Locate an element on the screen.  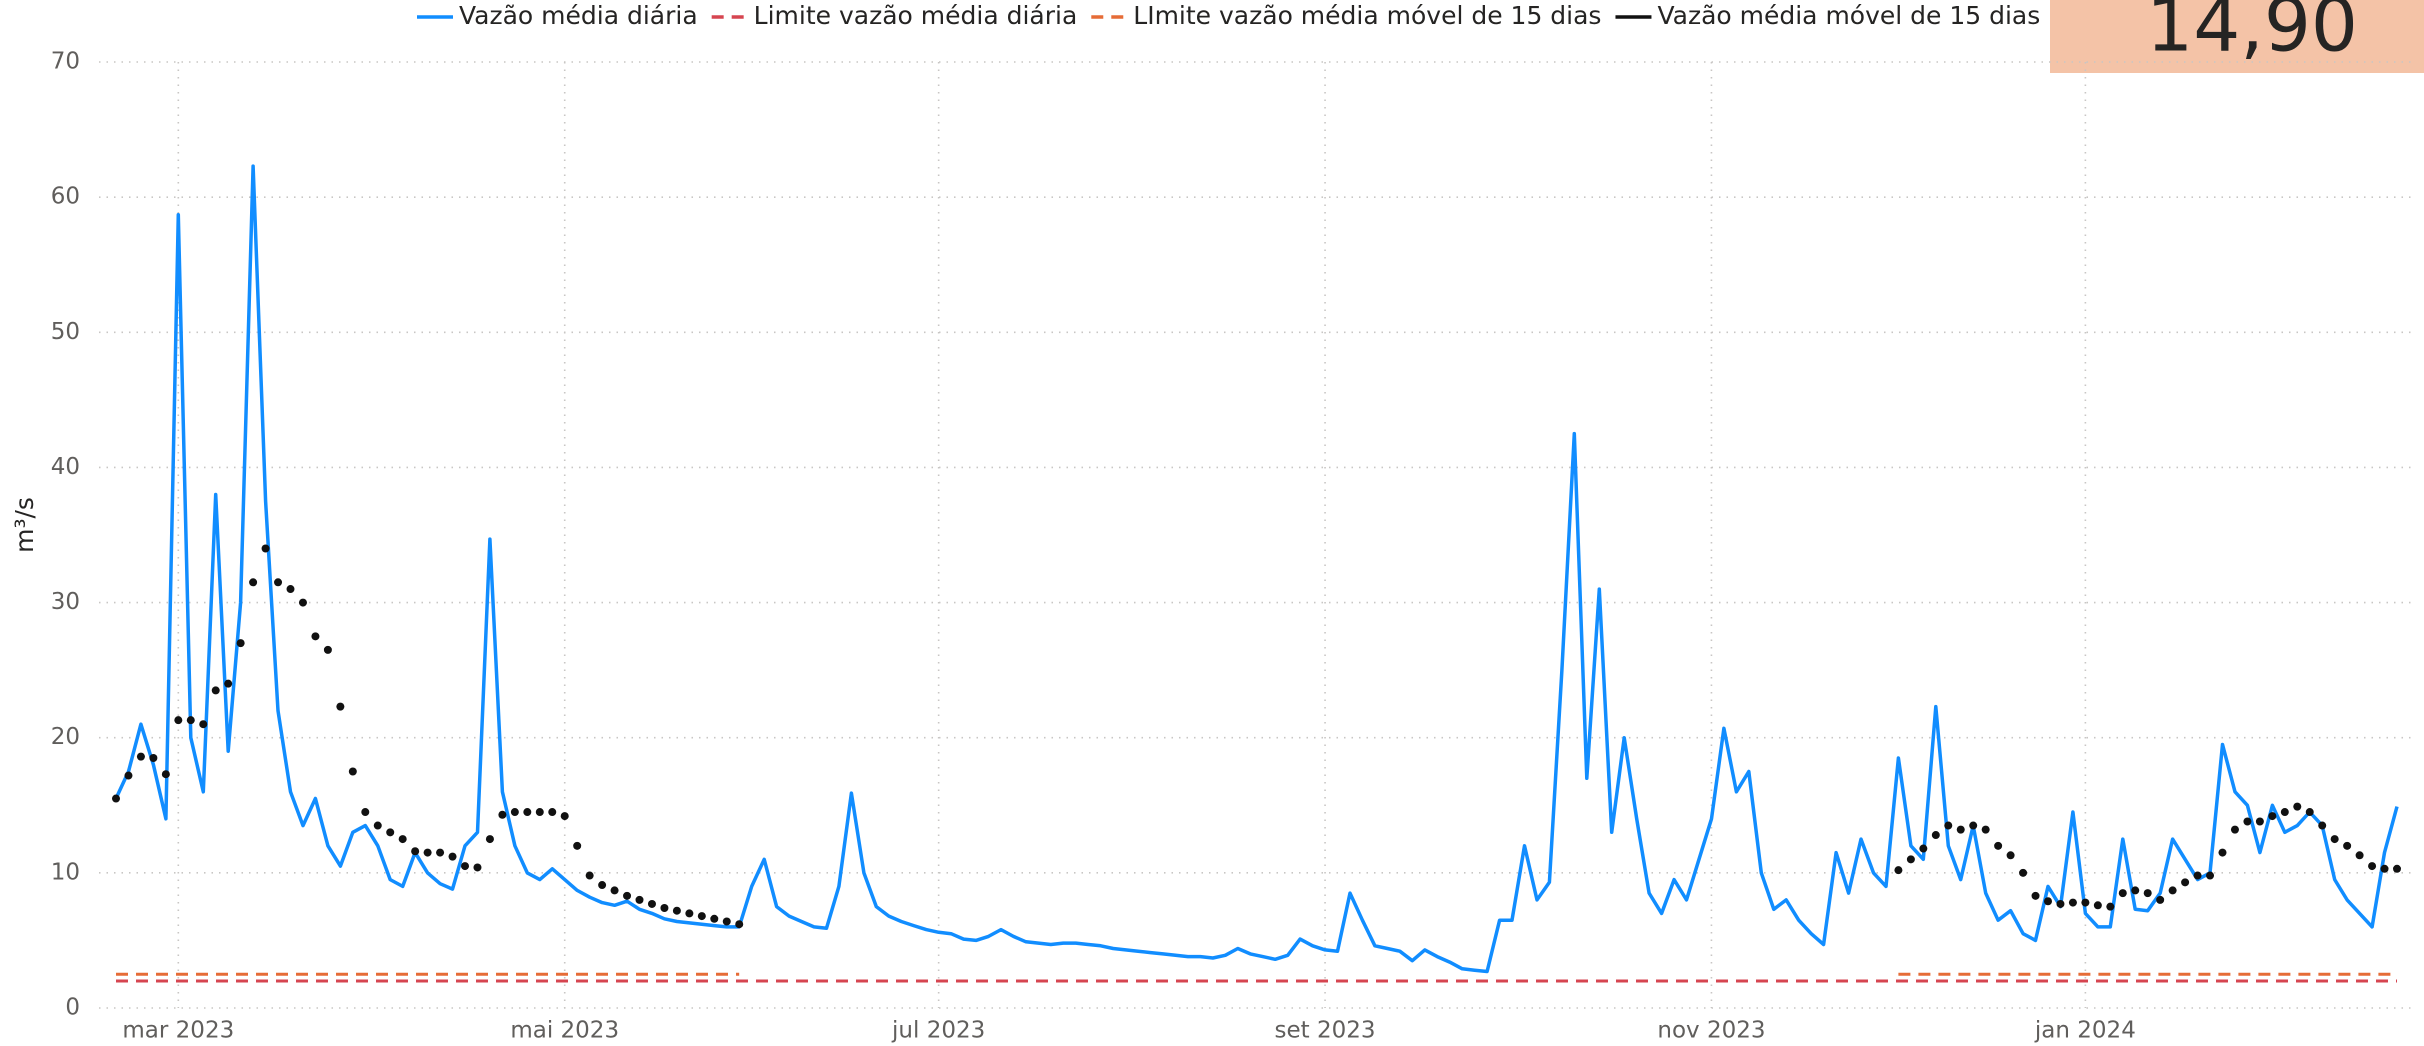
y-tick-label: 10 is located at coordinates (65, 872).